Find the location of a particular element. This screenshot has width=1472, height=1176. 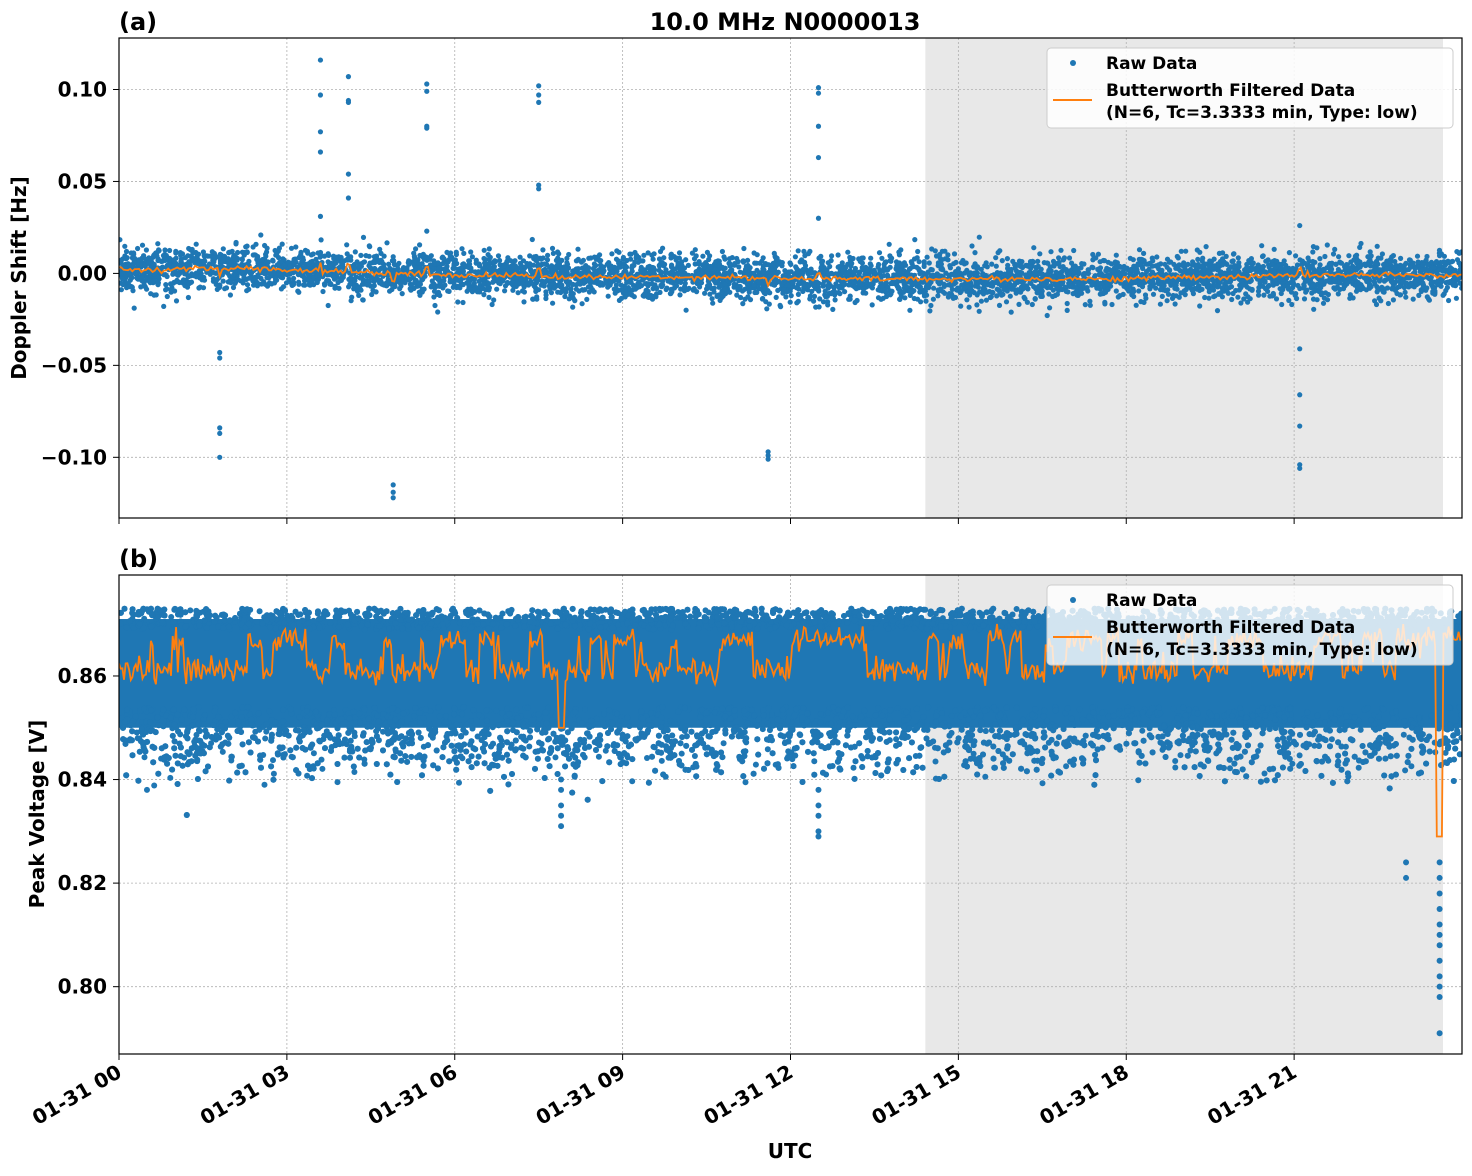

panel-b-label: (b) is located at coordinates (138, 559).